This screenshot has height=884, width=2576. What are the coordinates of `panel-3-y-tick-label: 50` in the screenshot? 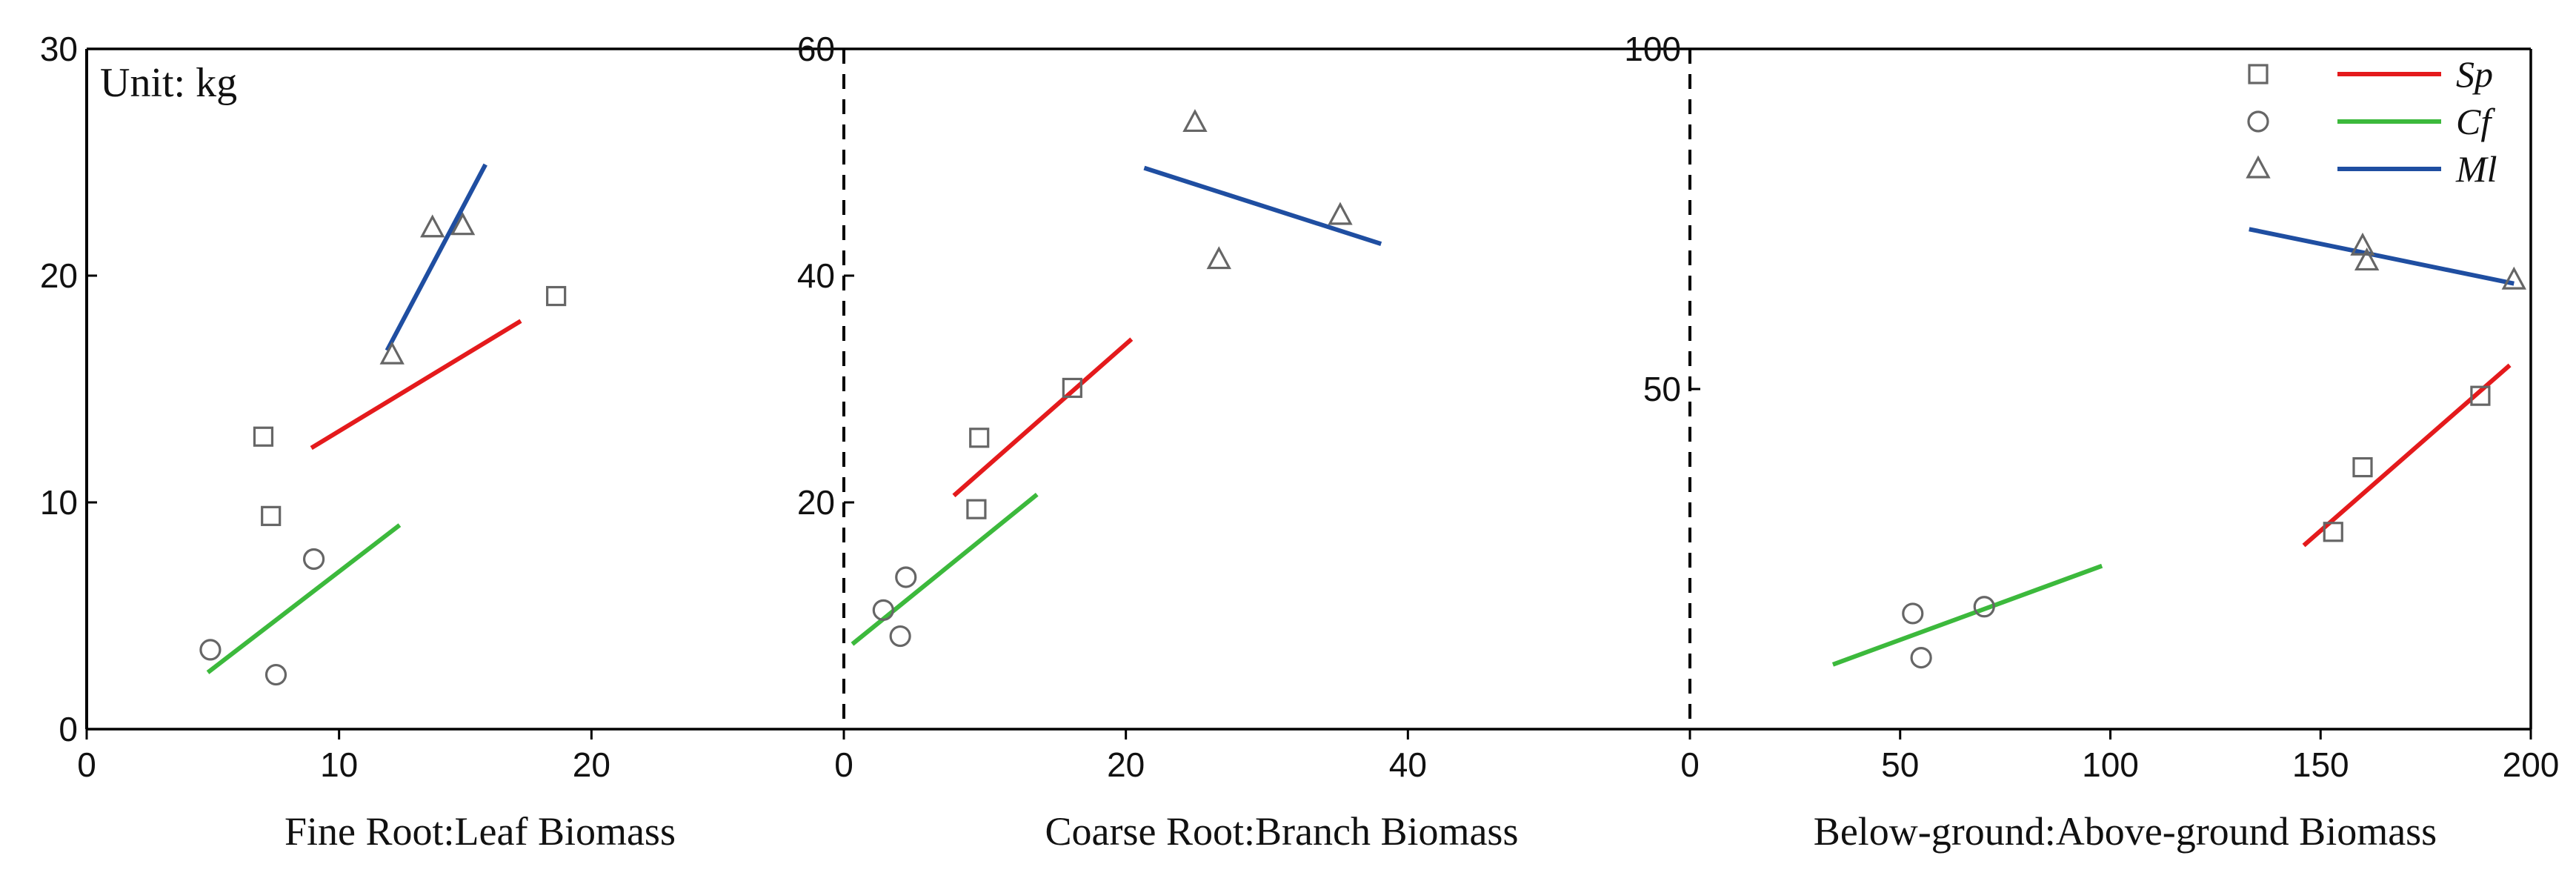 It's located at (1662, 389).